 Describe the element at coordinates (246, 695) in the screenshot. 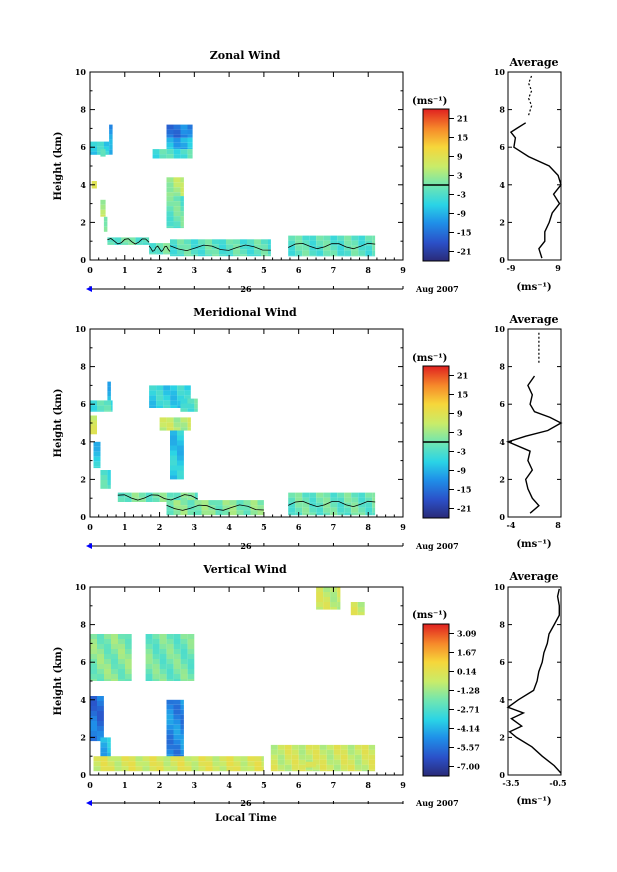

I see `x-axis-vertical: 0 1 2 3 4 5 6 7 8 9` at that location.